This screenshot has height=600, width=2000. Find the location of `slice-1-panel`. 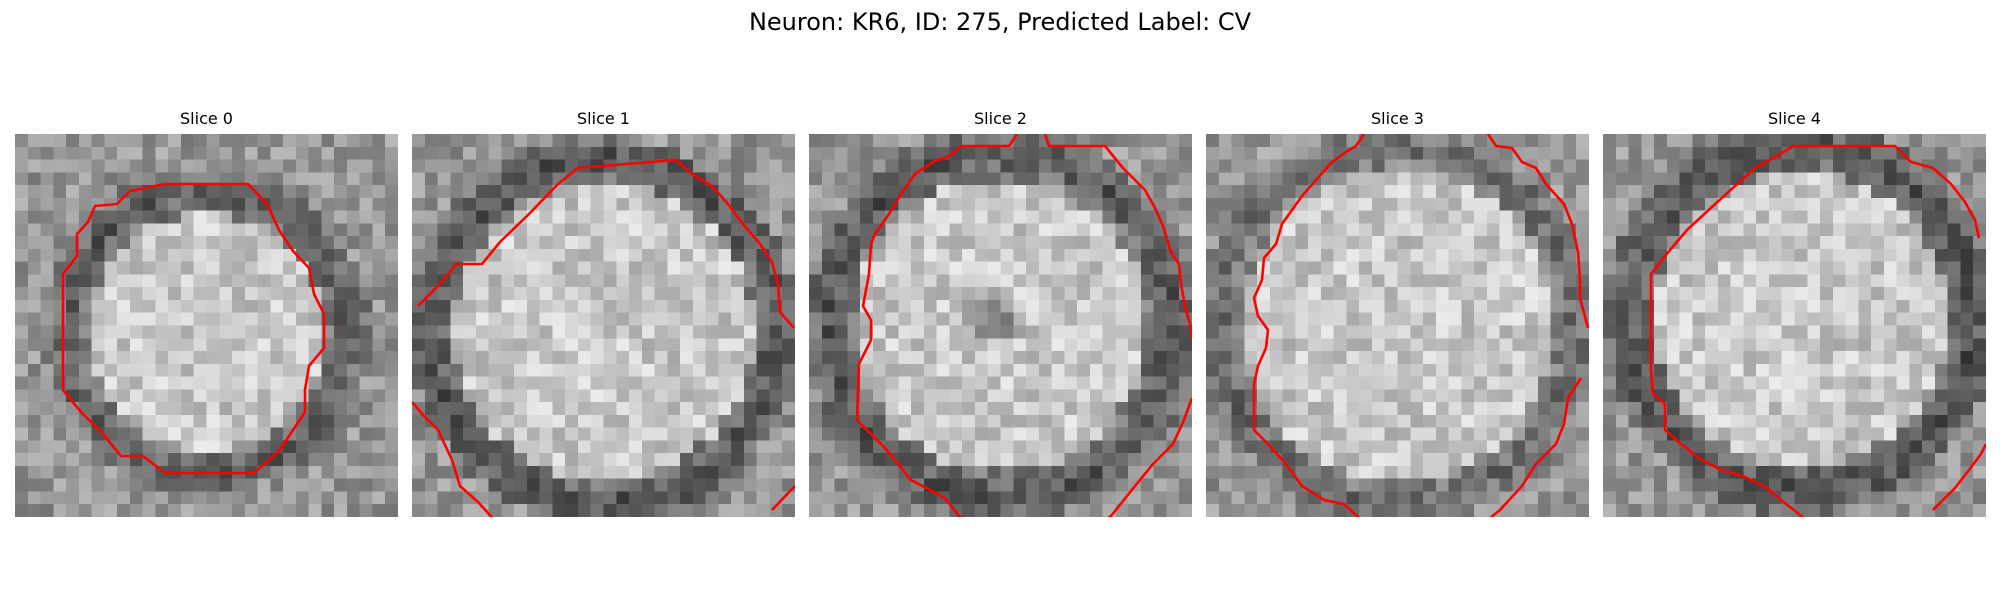

slice-1-panel is located at coordinates (603, 325).